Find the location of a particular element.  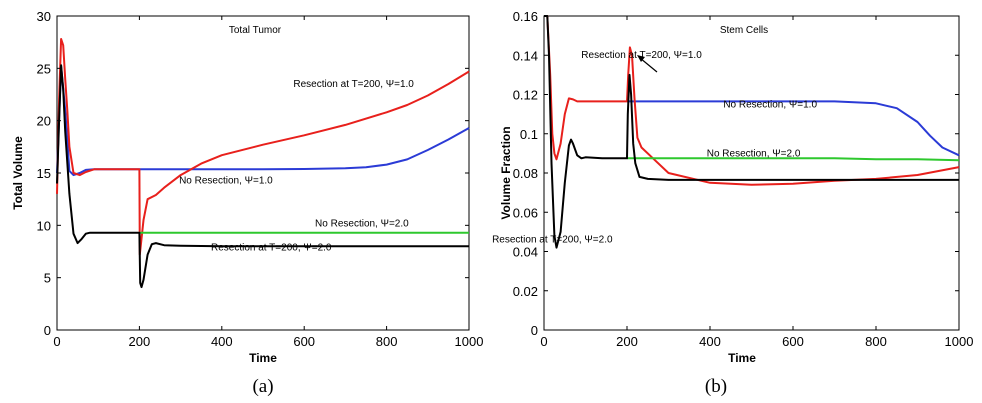

panel-b-annotation: No Resection, Ψ=1.0 is located at coordinates (770, 104).